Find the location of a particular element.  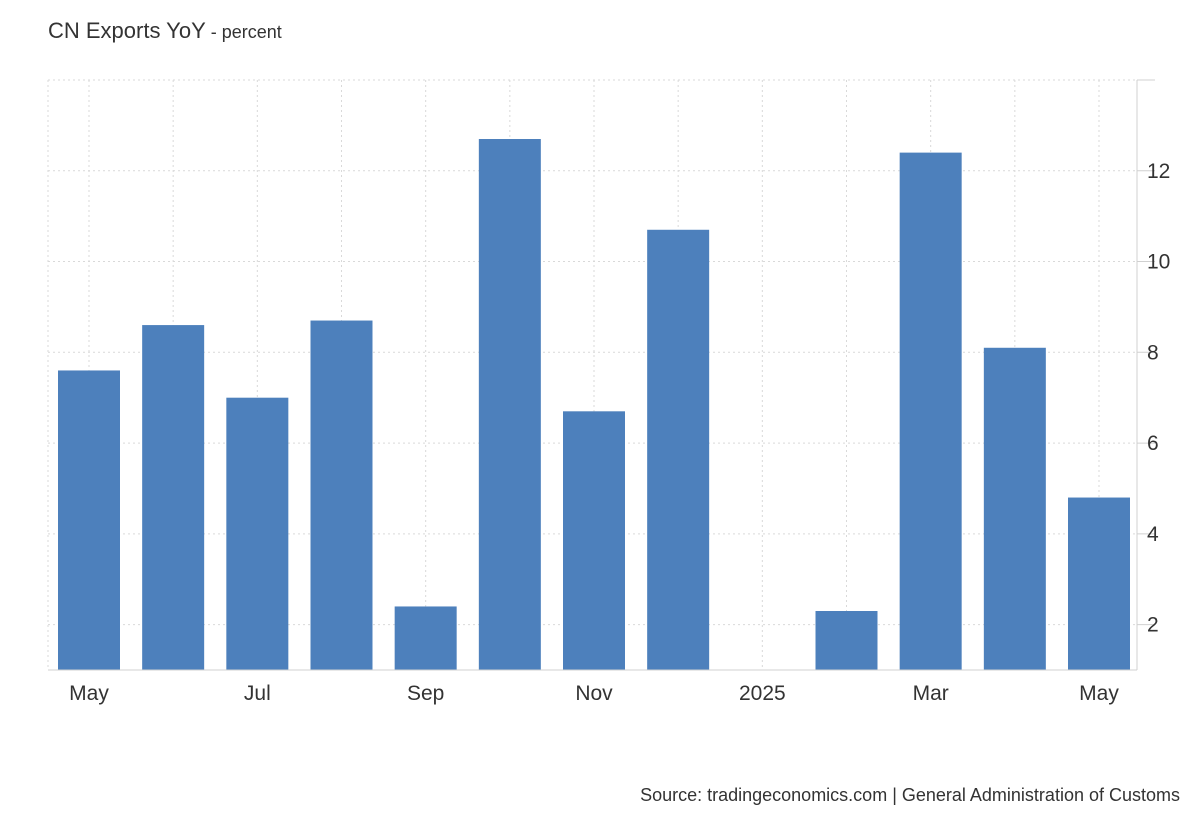

chart-title: CN Exports YoY is located at coordinates (127, 30).